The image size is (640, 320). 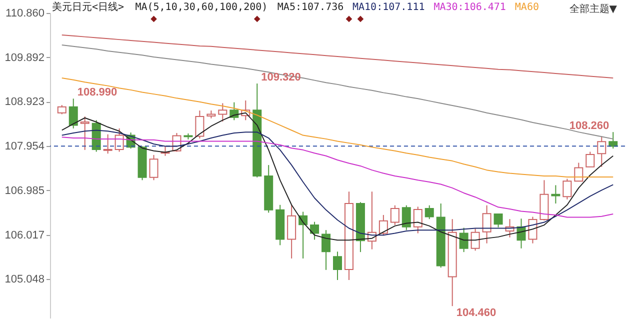 What do you see at coordinates (97, 92) in the screenshot?
I see `annotation: 108.990` at bounding box center [97, 92].